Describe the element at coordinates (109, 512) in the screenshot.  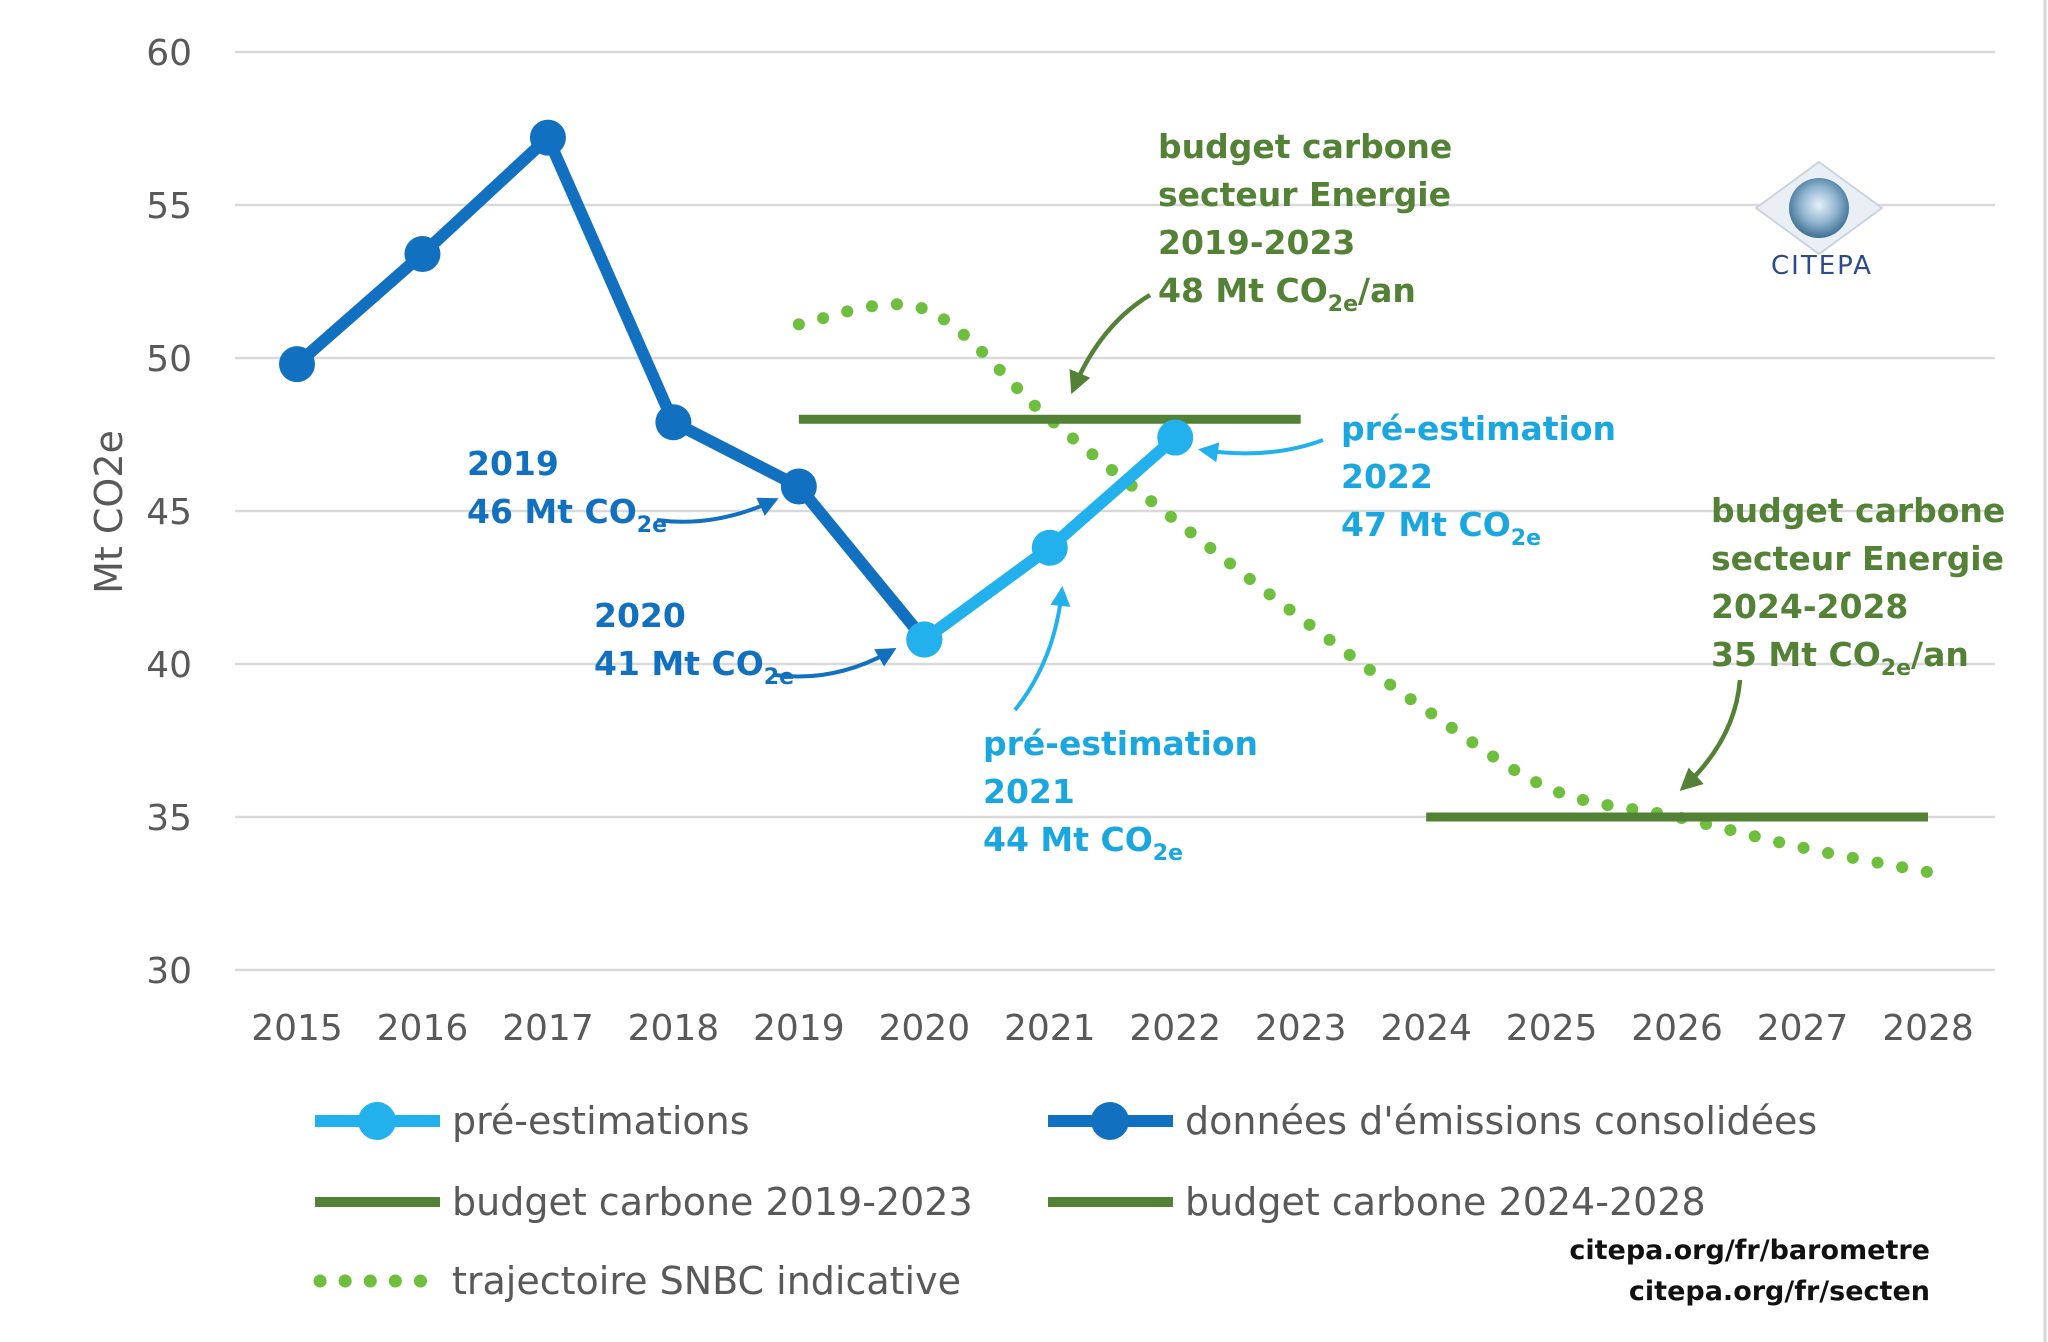
I see `y-axis-label: Mt CO2e` at that location.